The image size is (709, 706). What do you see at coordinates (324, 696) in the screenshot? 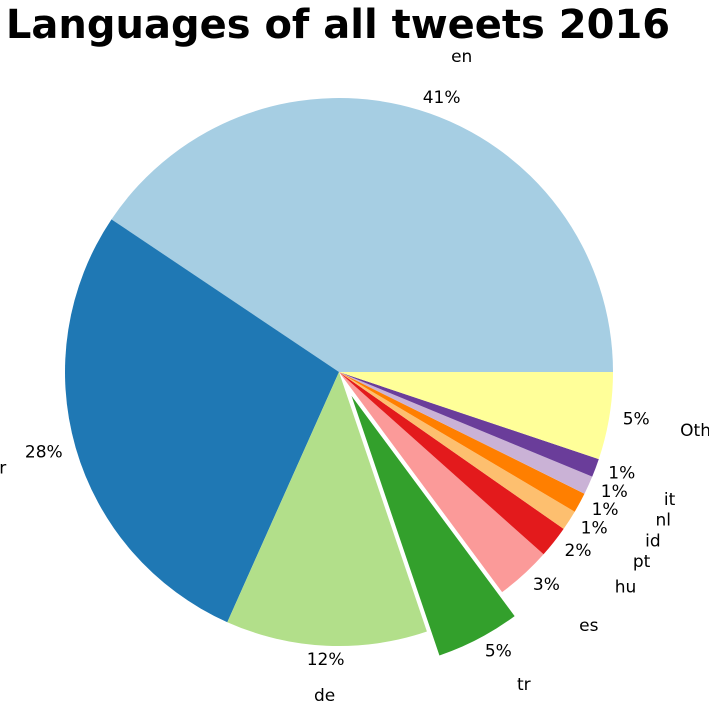
I see `pie-category-label-de: de` at bounding box center [324, 696].